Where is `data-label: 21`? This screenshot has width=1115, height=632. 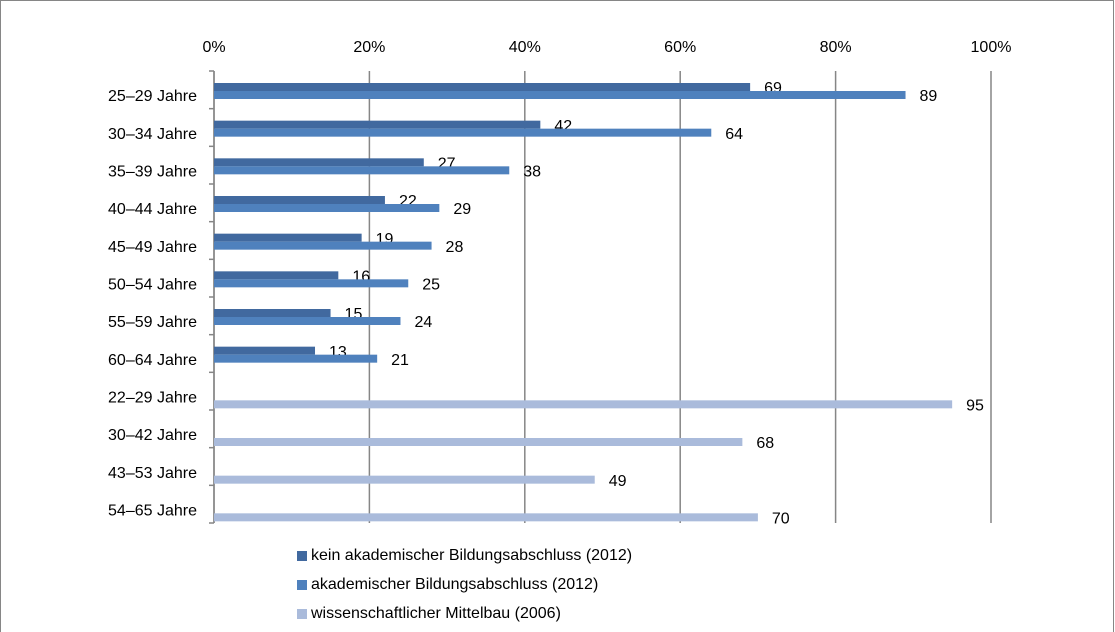
data-label: 21 is located at coordinates (400, 360).